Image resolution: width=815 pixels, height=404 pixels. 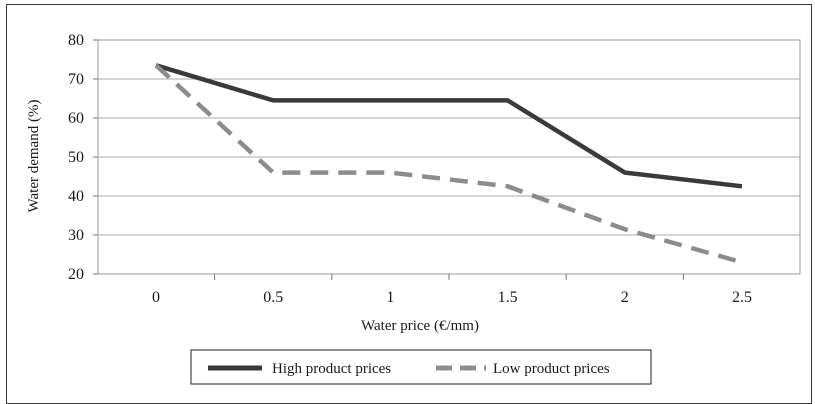 What do you see at coordinates (625, 297) in the screenshot?
I see `x-tick-label: 2` at bounding box center [625, 297].